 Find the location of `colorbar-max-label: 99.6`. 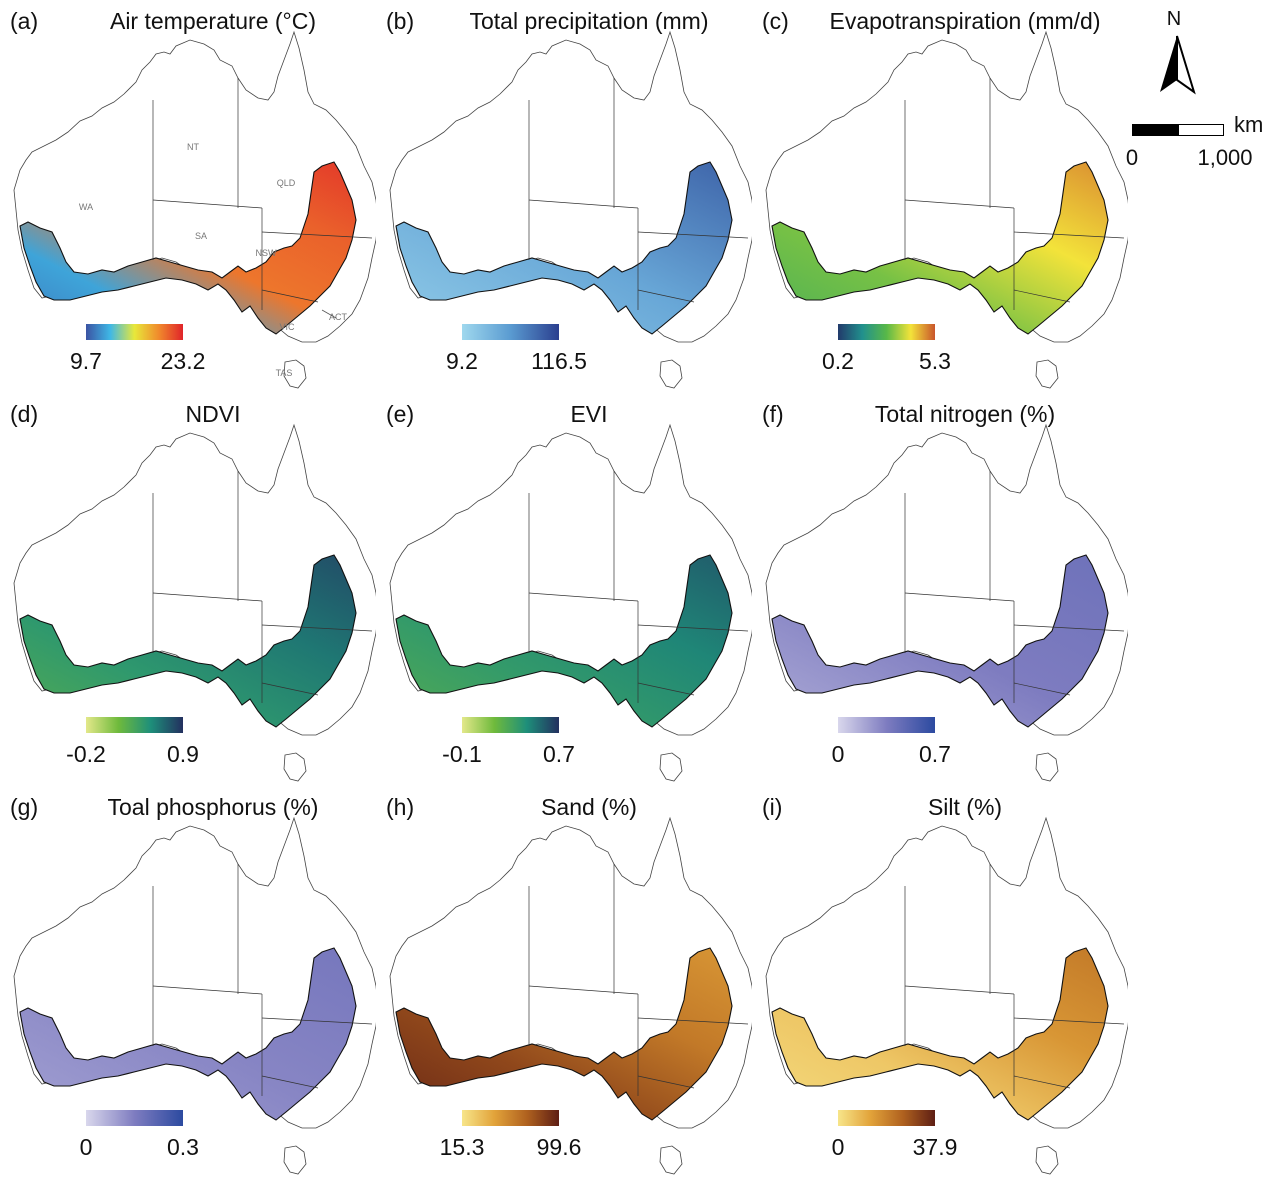

colorbar-max-label: 99.6 is located at coordinates (559, 1147).